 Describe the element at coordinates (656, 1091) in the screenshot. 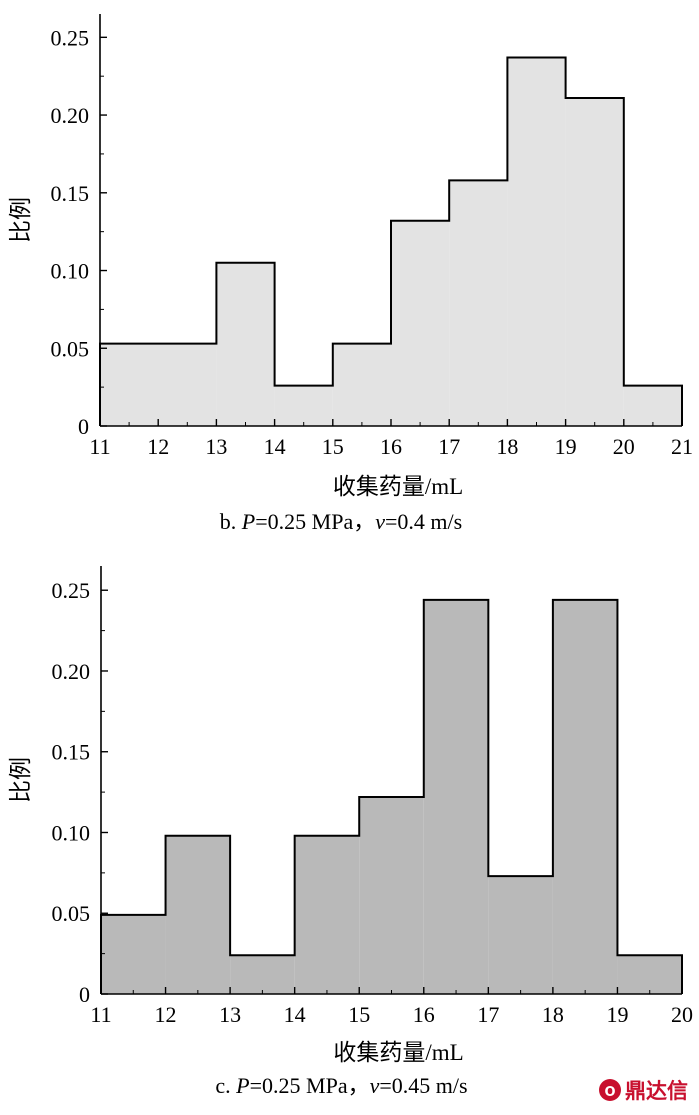

I see `watermark-text: 鼎达信` at that location.